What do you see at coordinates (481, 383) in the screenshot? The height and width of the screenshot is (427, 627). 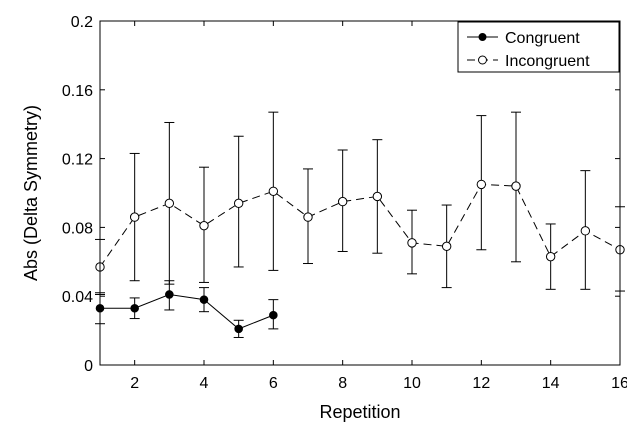 I see `x-tick-label: 12` at bounding box center [481, 383].